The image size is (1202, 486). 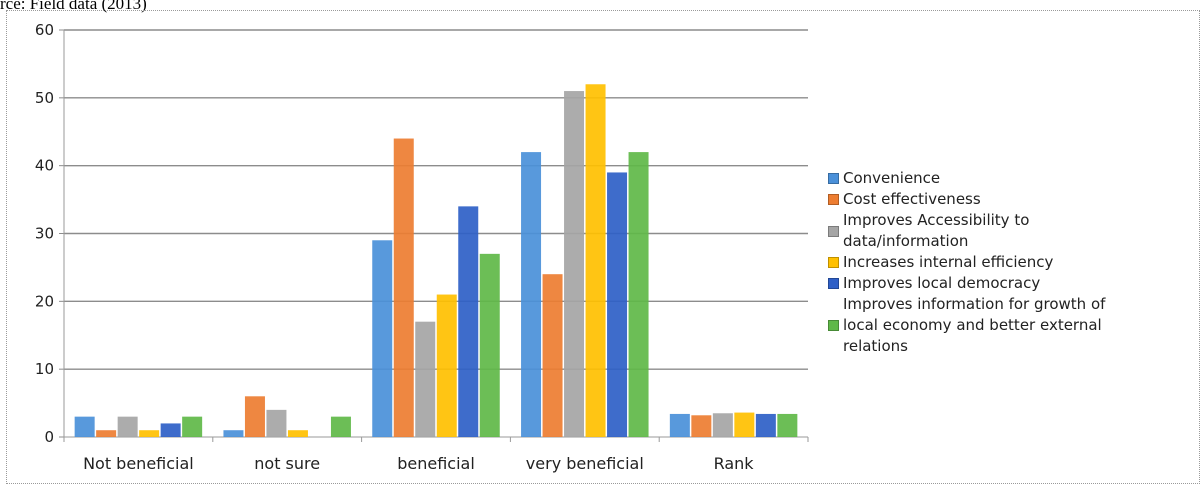 What do you see at coordinates (44, 166) in the screenshot?
I see `y-tick-label: 40` at bounding box center [44, 166].